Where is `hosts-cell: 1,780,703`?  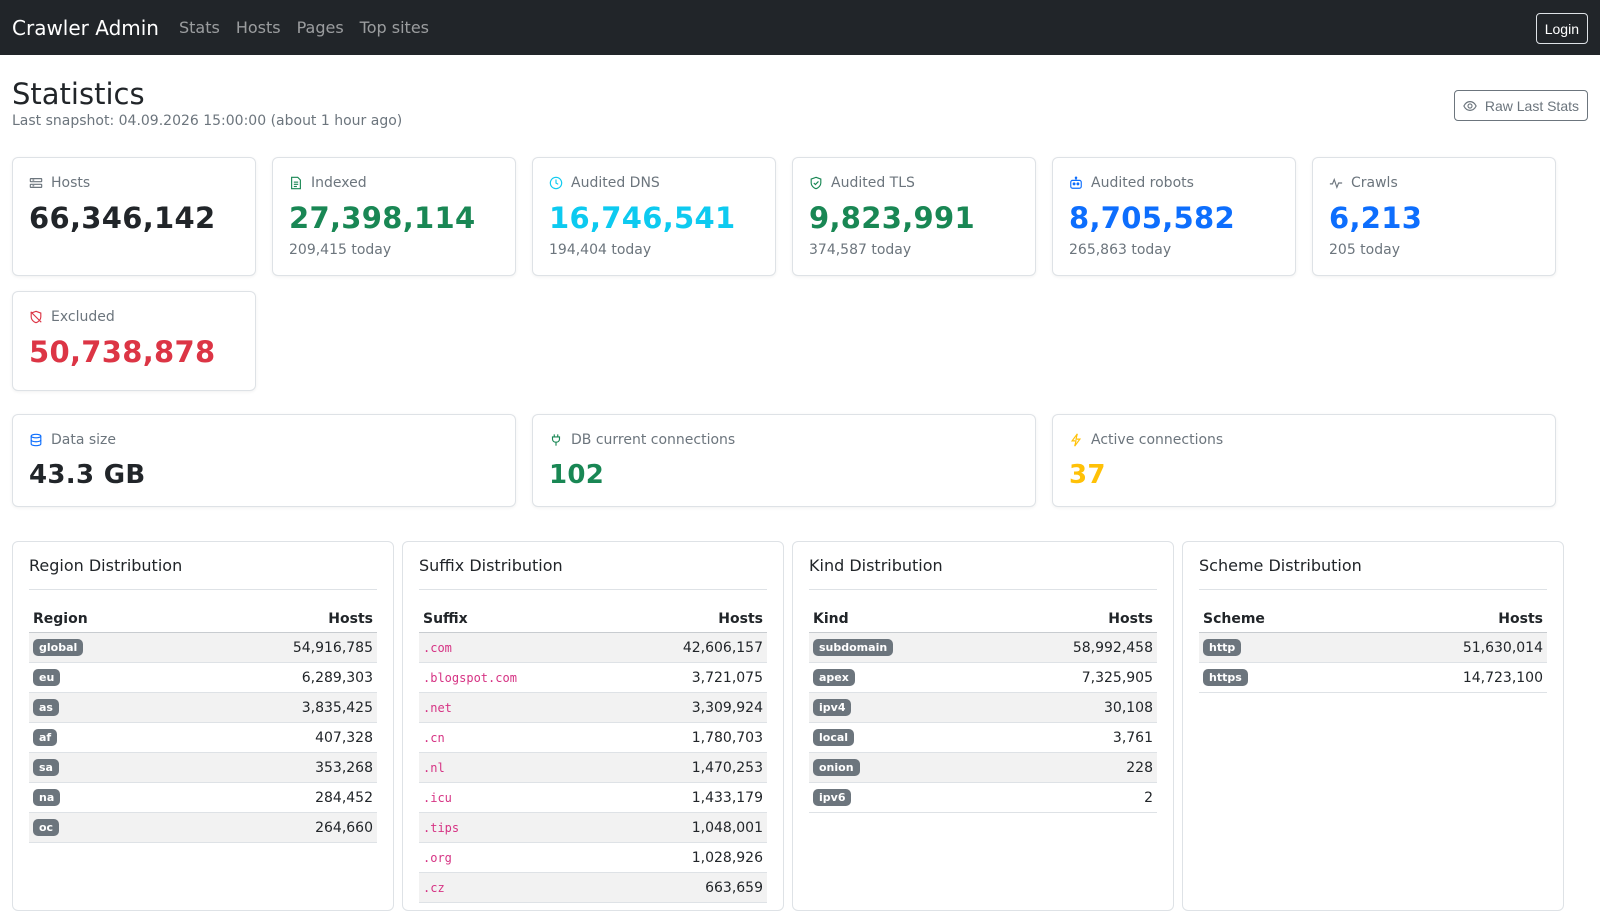
hosts-cell: 1,780,703 is located at coordinates (686, 737).